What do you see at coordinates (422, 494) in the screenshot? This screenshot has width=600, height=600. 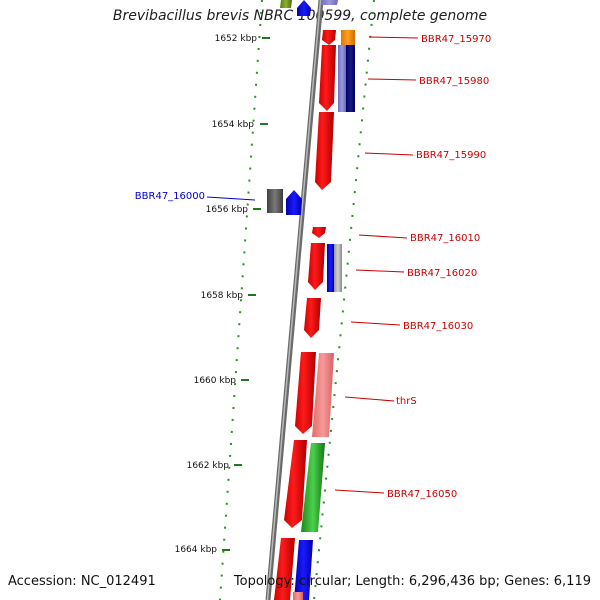 I see `gene-label: BBR47_16050` at bounding box center [422, 494].